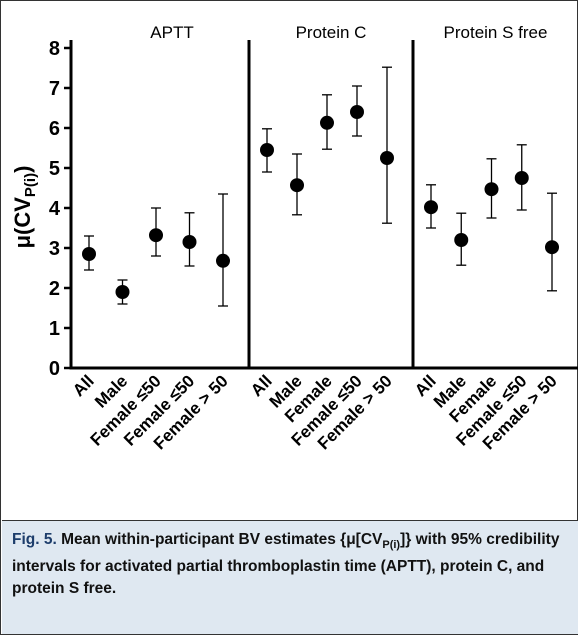 The width and height of the screenshot is (578, 635). What do you see at coordinates (331, 32) in the screenshot?
I see `panel-title: Protein C` at bounding box center [331, 32].